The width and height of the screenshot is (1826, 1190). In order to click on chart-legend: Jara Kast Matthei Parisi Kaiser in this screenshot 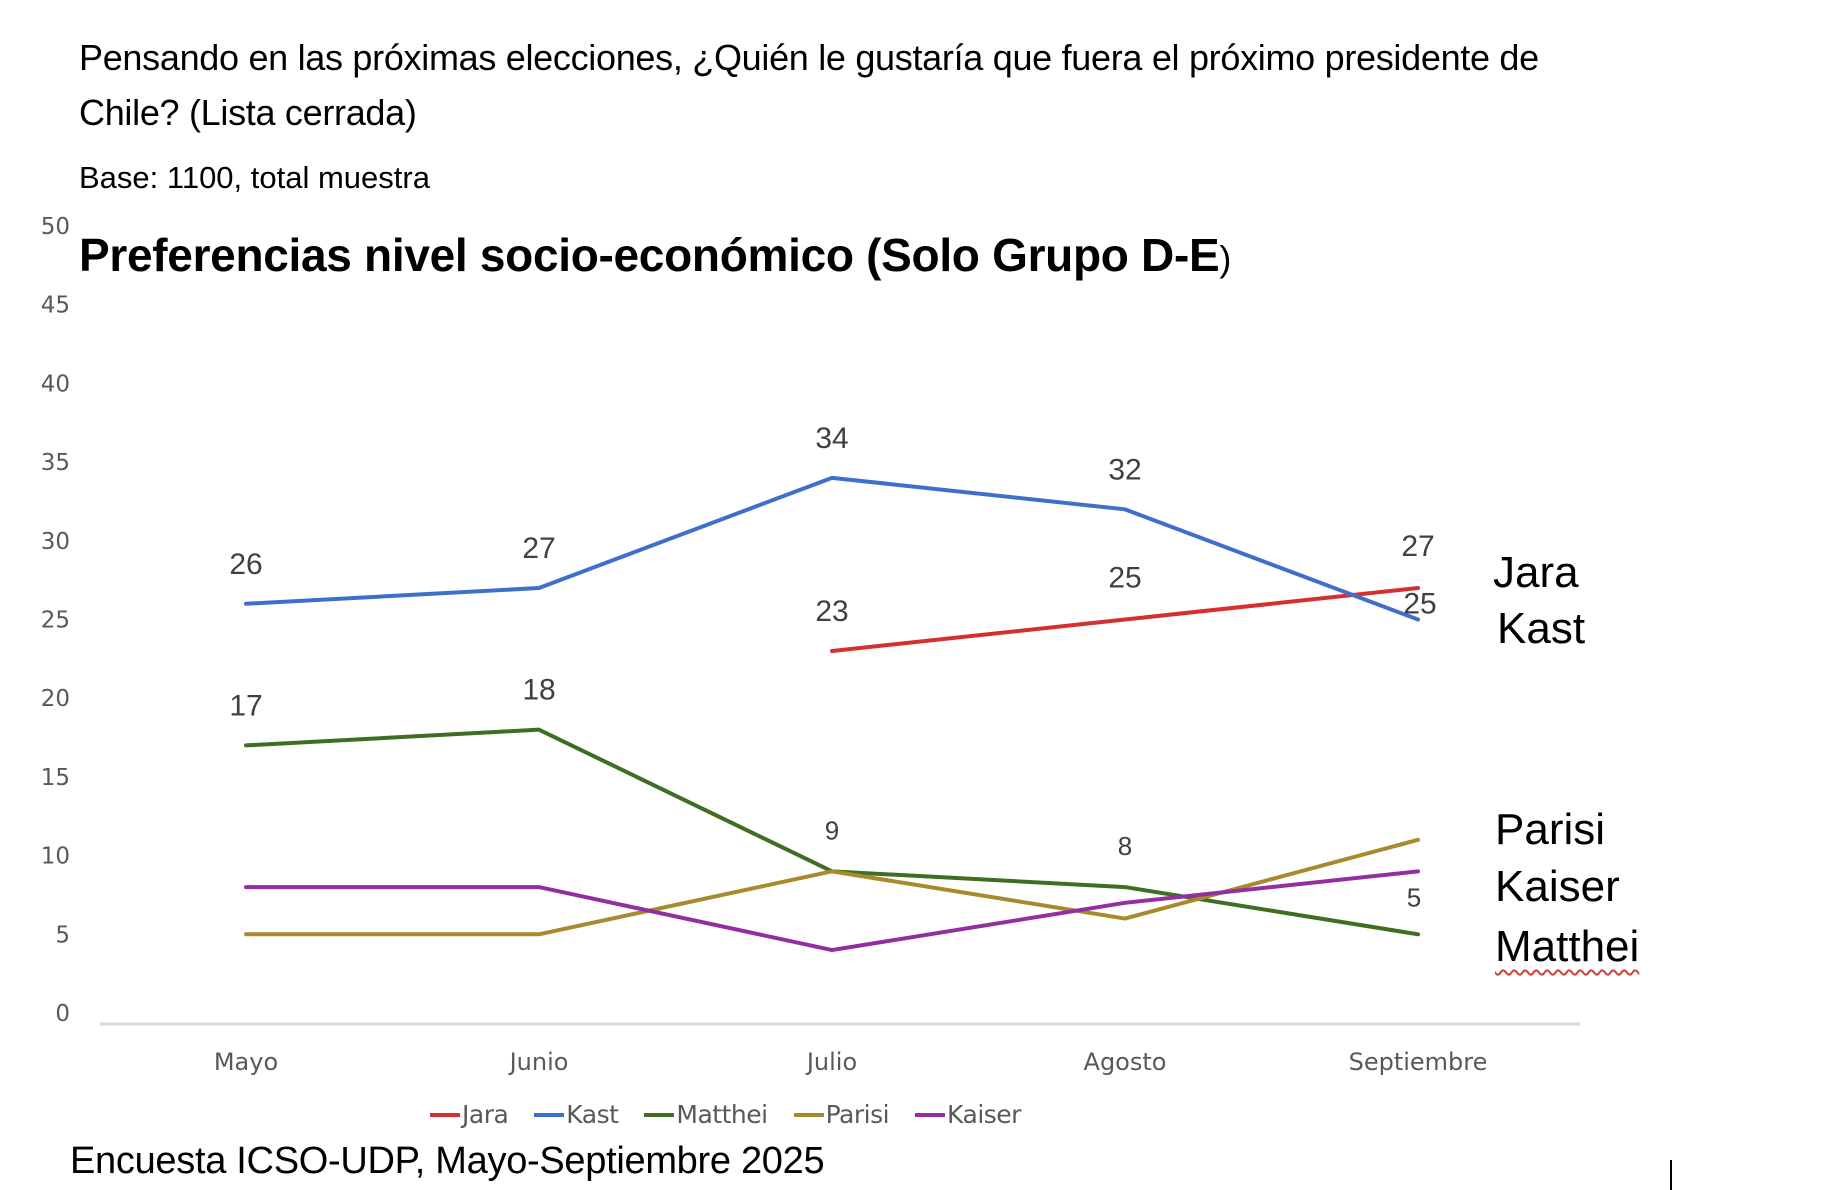, I will do `click(725, 1114)`.